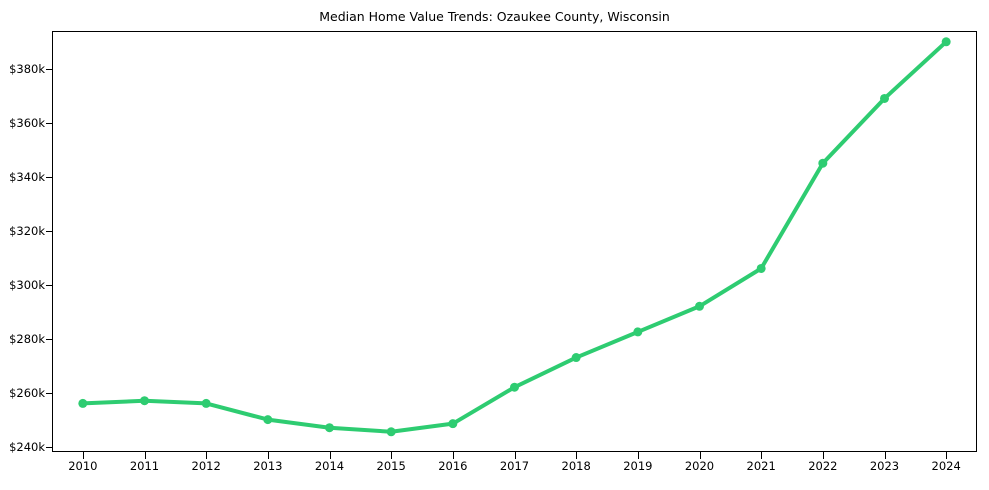  Describe the element at coordinates (514, 466) in the screenshot. I see `x-axis-tick-label: 2017` at that location.